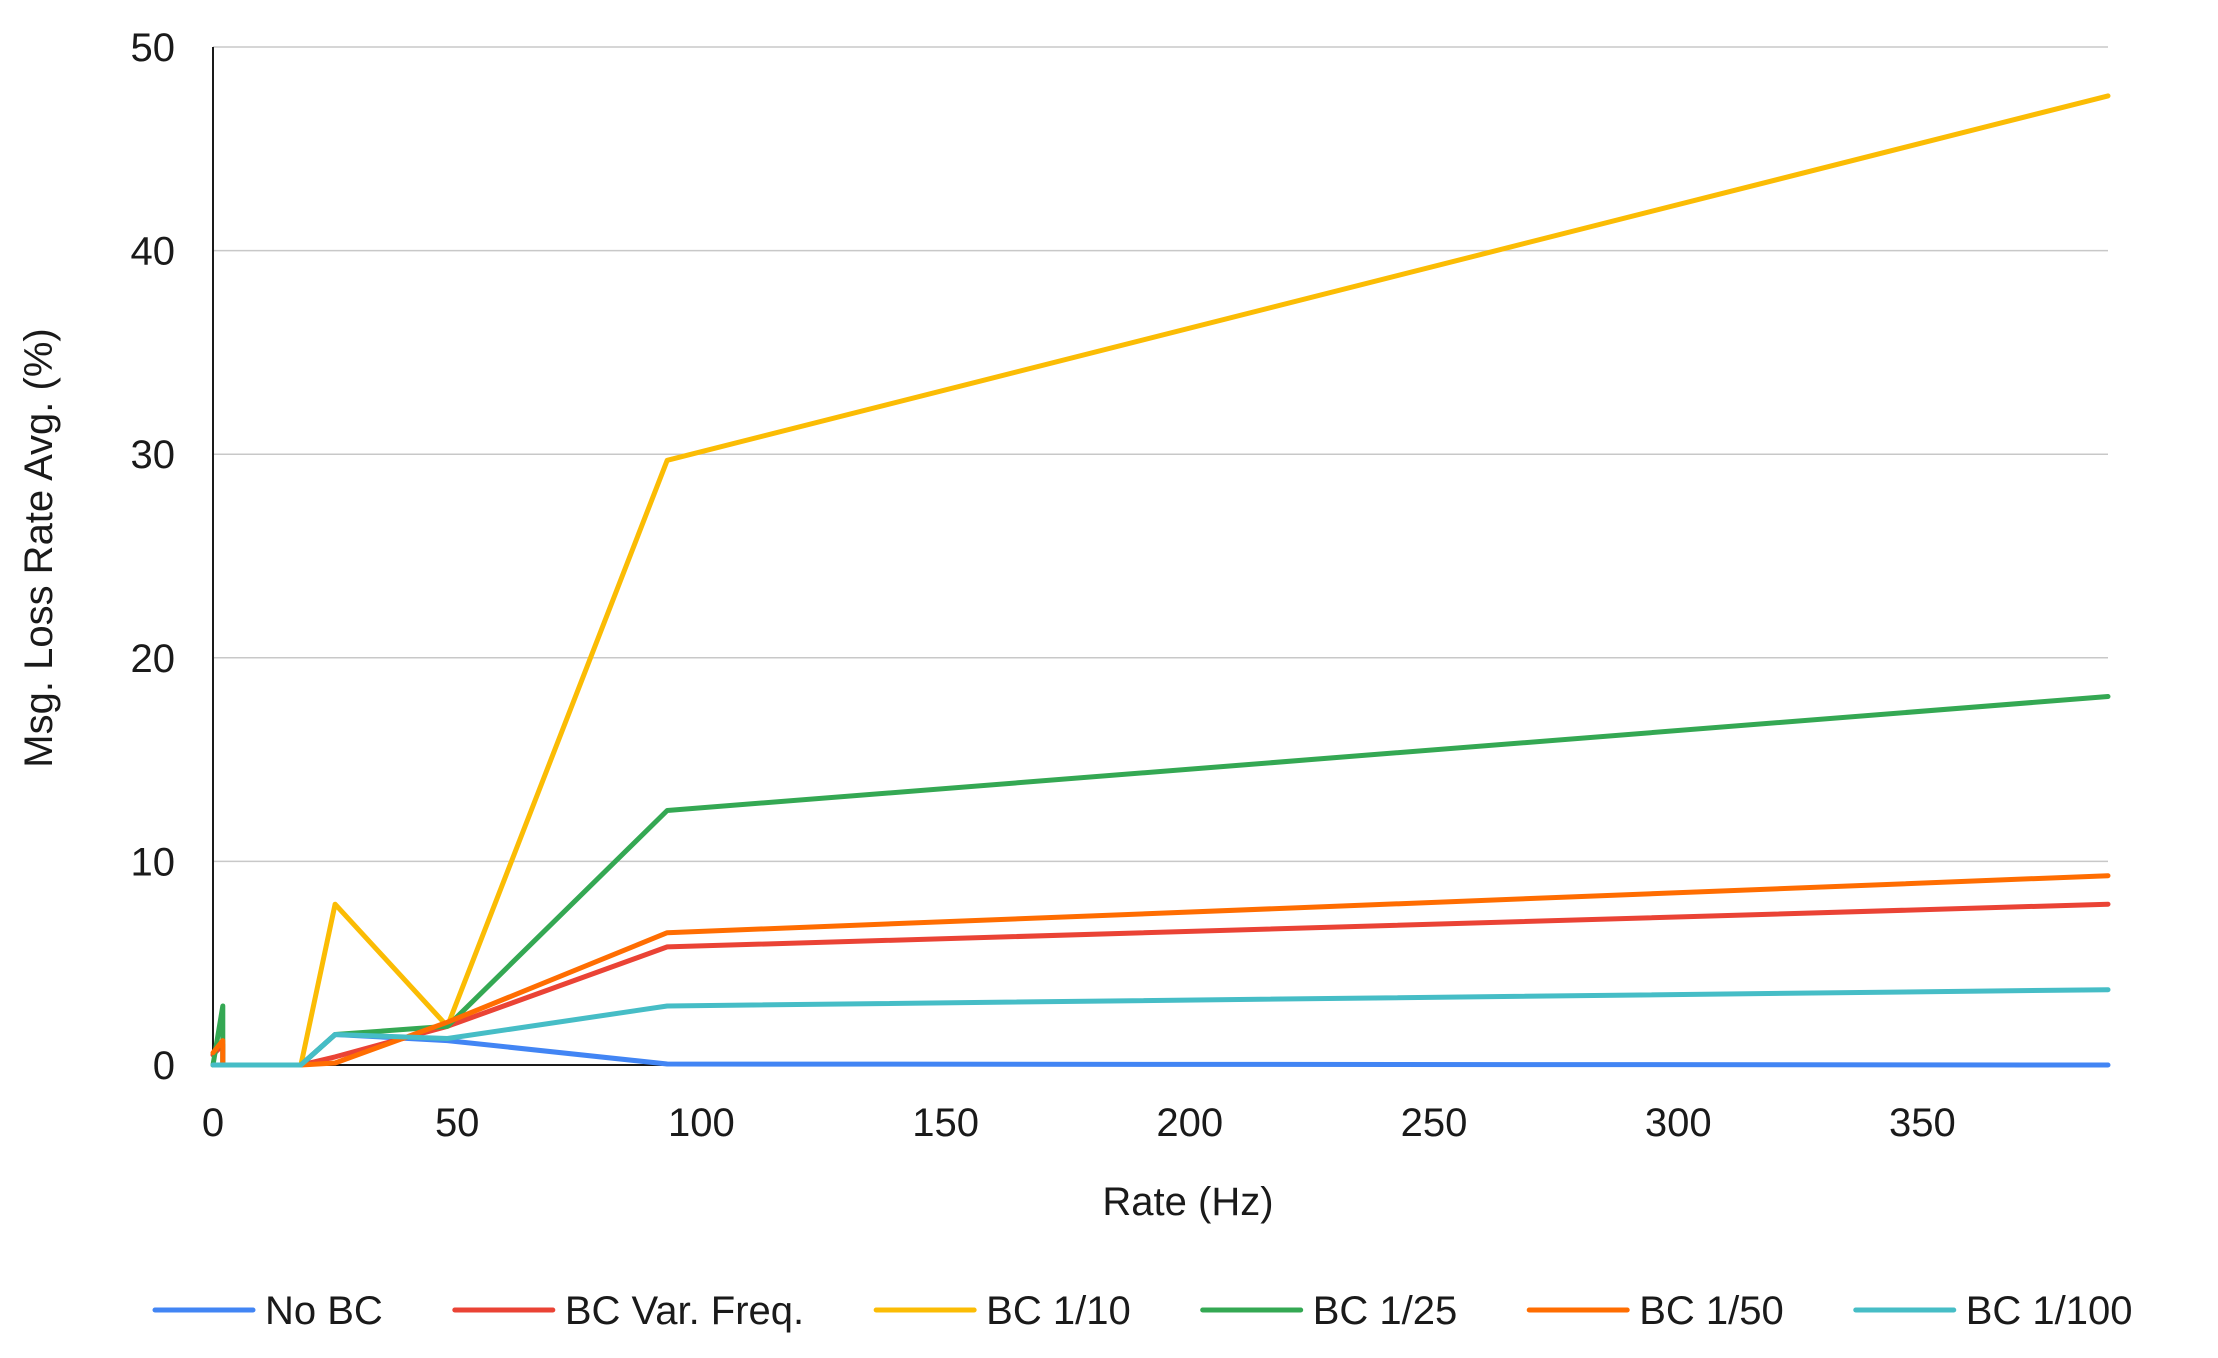  I want to click on legend-label: BC Var. Freq., so click(684, 1311).